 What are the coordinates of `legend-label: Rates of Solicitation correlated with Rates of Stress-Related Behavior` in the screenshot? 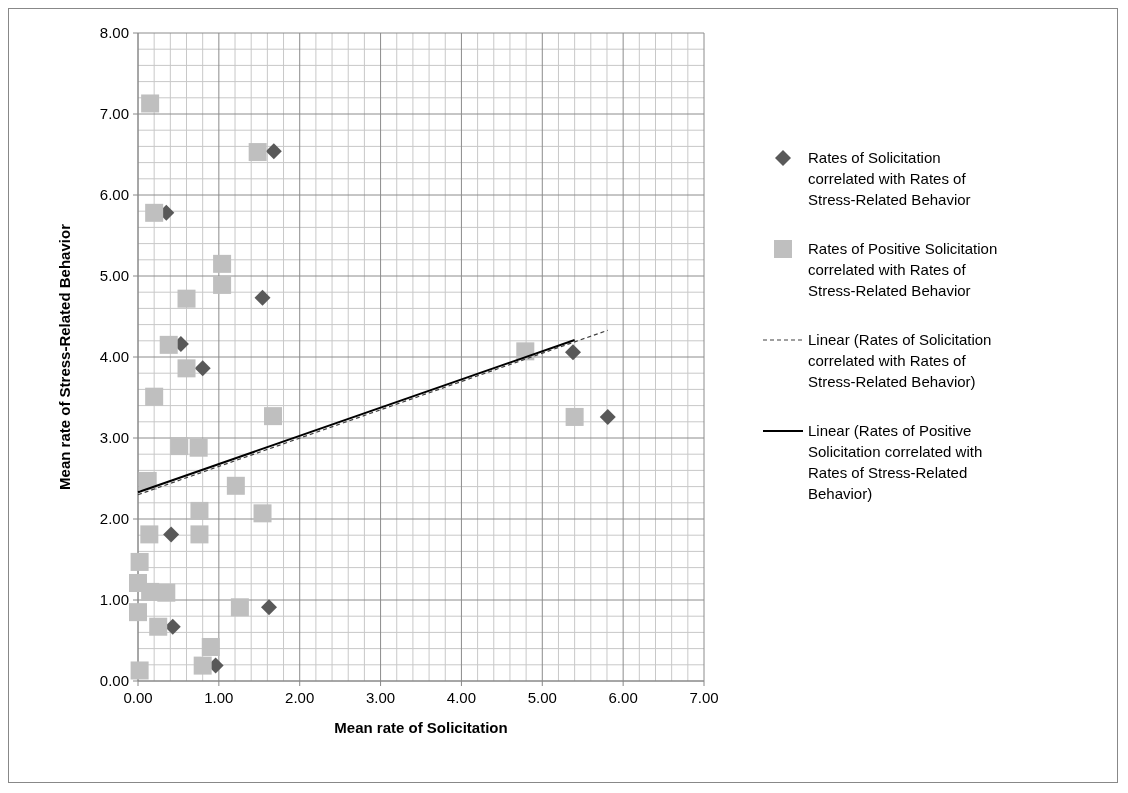 It's located at (889, 178).